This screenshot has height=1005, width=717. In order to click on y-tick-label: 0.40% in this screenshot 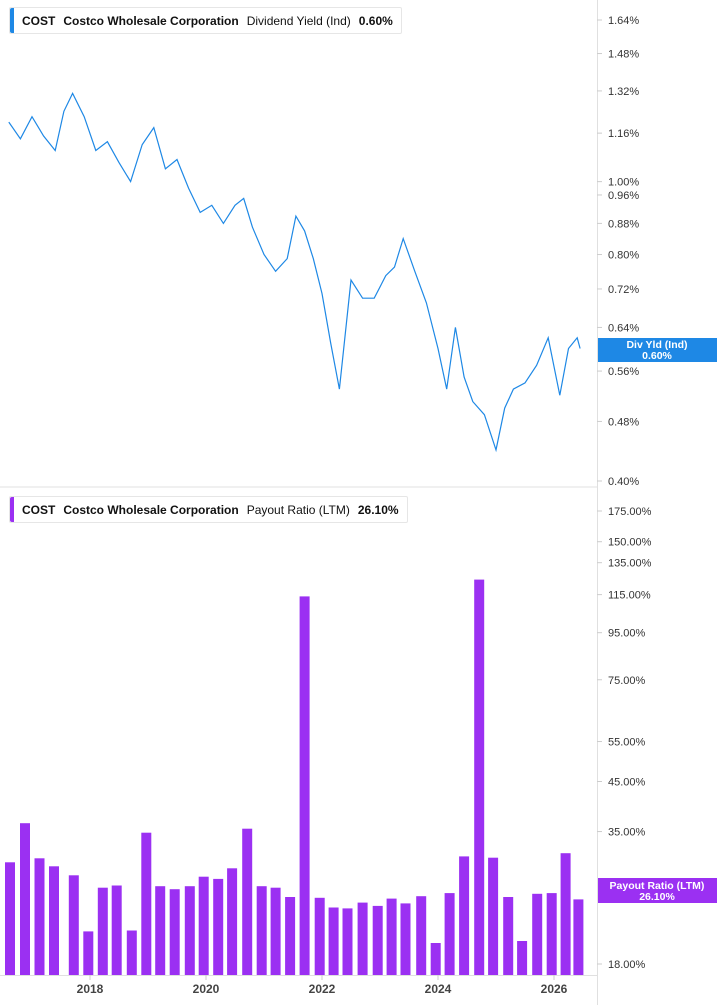, I will do `click(623, 482)`.